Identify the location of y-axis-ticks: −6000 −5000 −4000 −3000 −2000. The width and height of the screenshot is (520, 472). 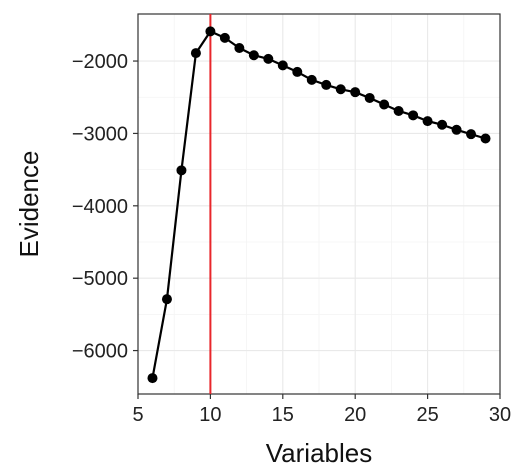
(105, 207).